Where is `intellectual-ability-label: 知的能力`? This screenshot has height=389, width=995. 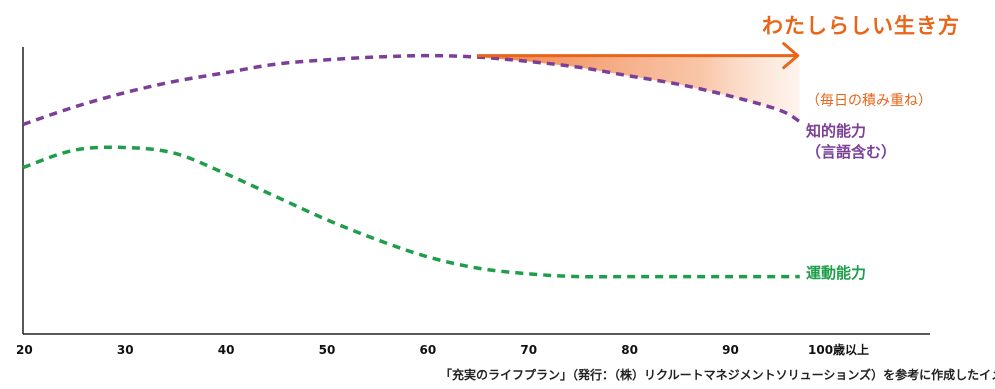
intellectual-ability-label: 知的能力 is located at coordinates (836, 131).